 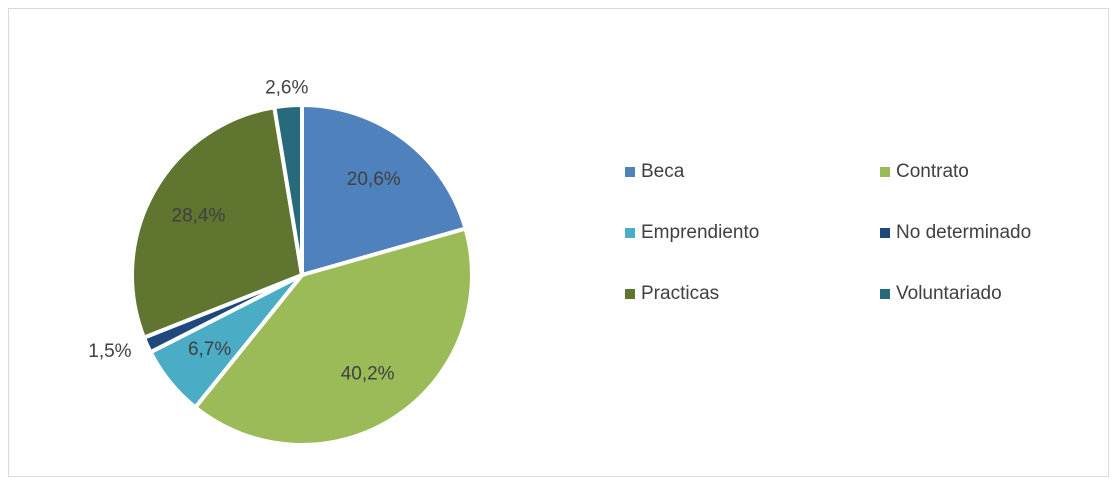 What do you see at coordinates (109, 351) in the screenshot?
I see `data-label: 1,5%` at bounding box center [109, 351].